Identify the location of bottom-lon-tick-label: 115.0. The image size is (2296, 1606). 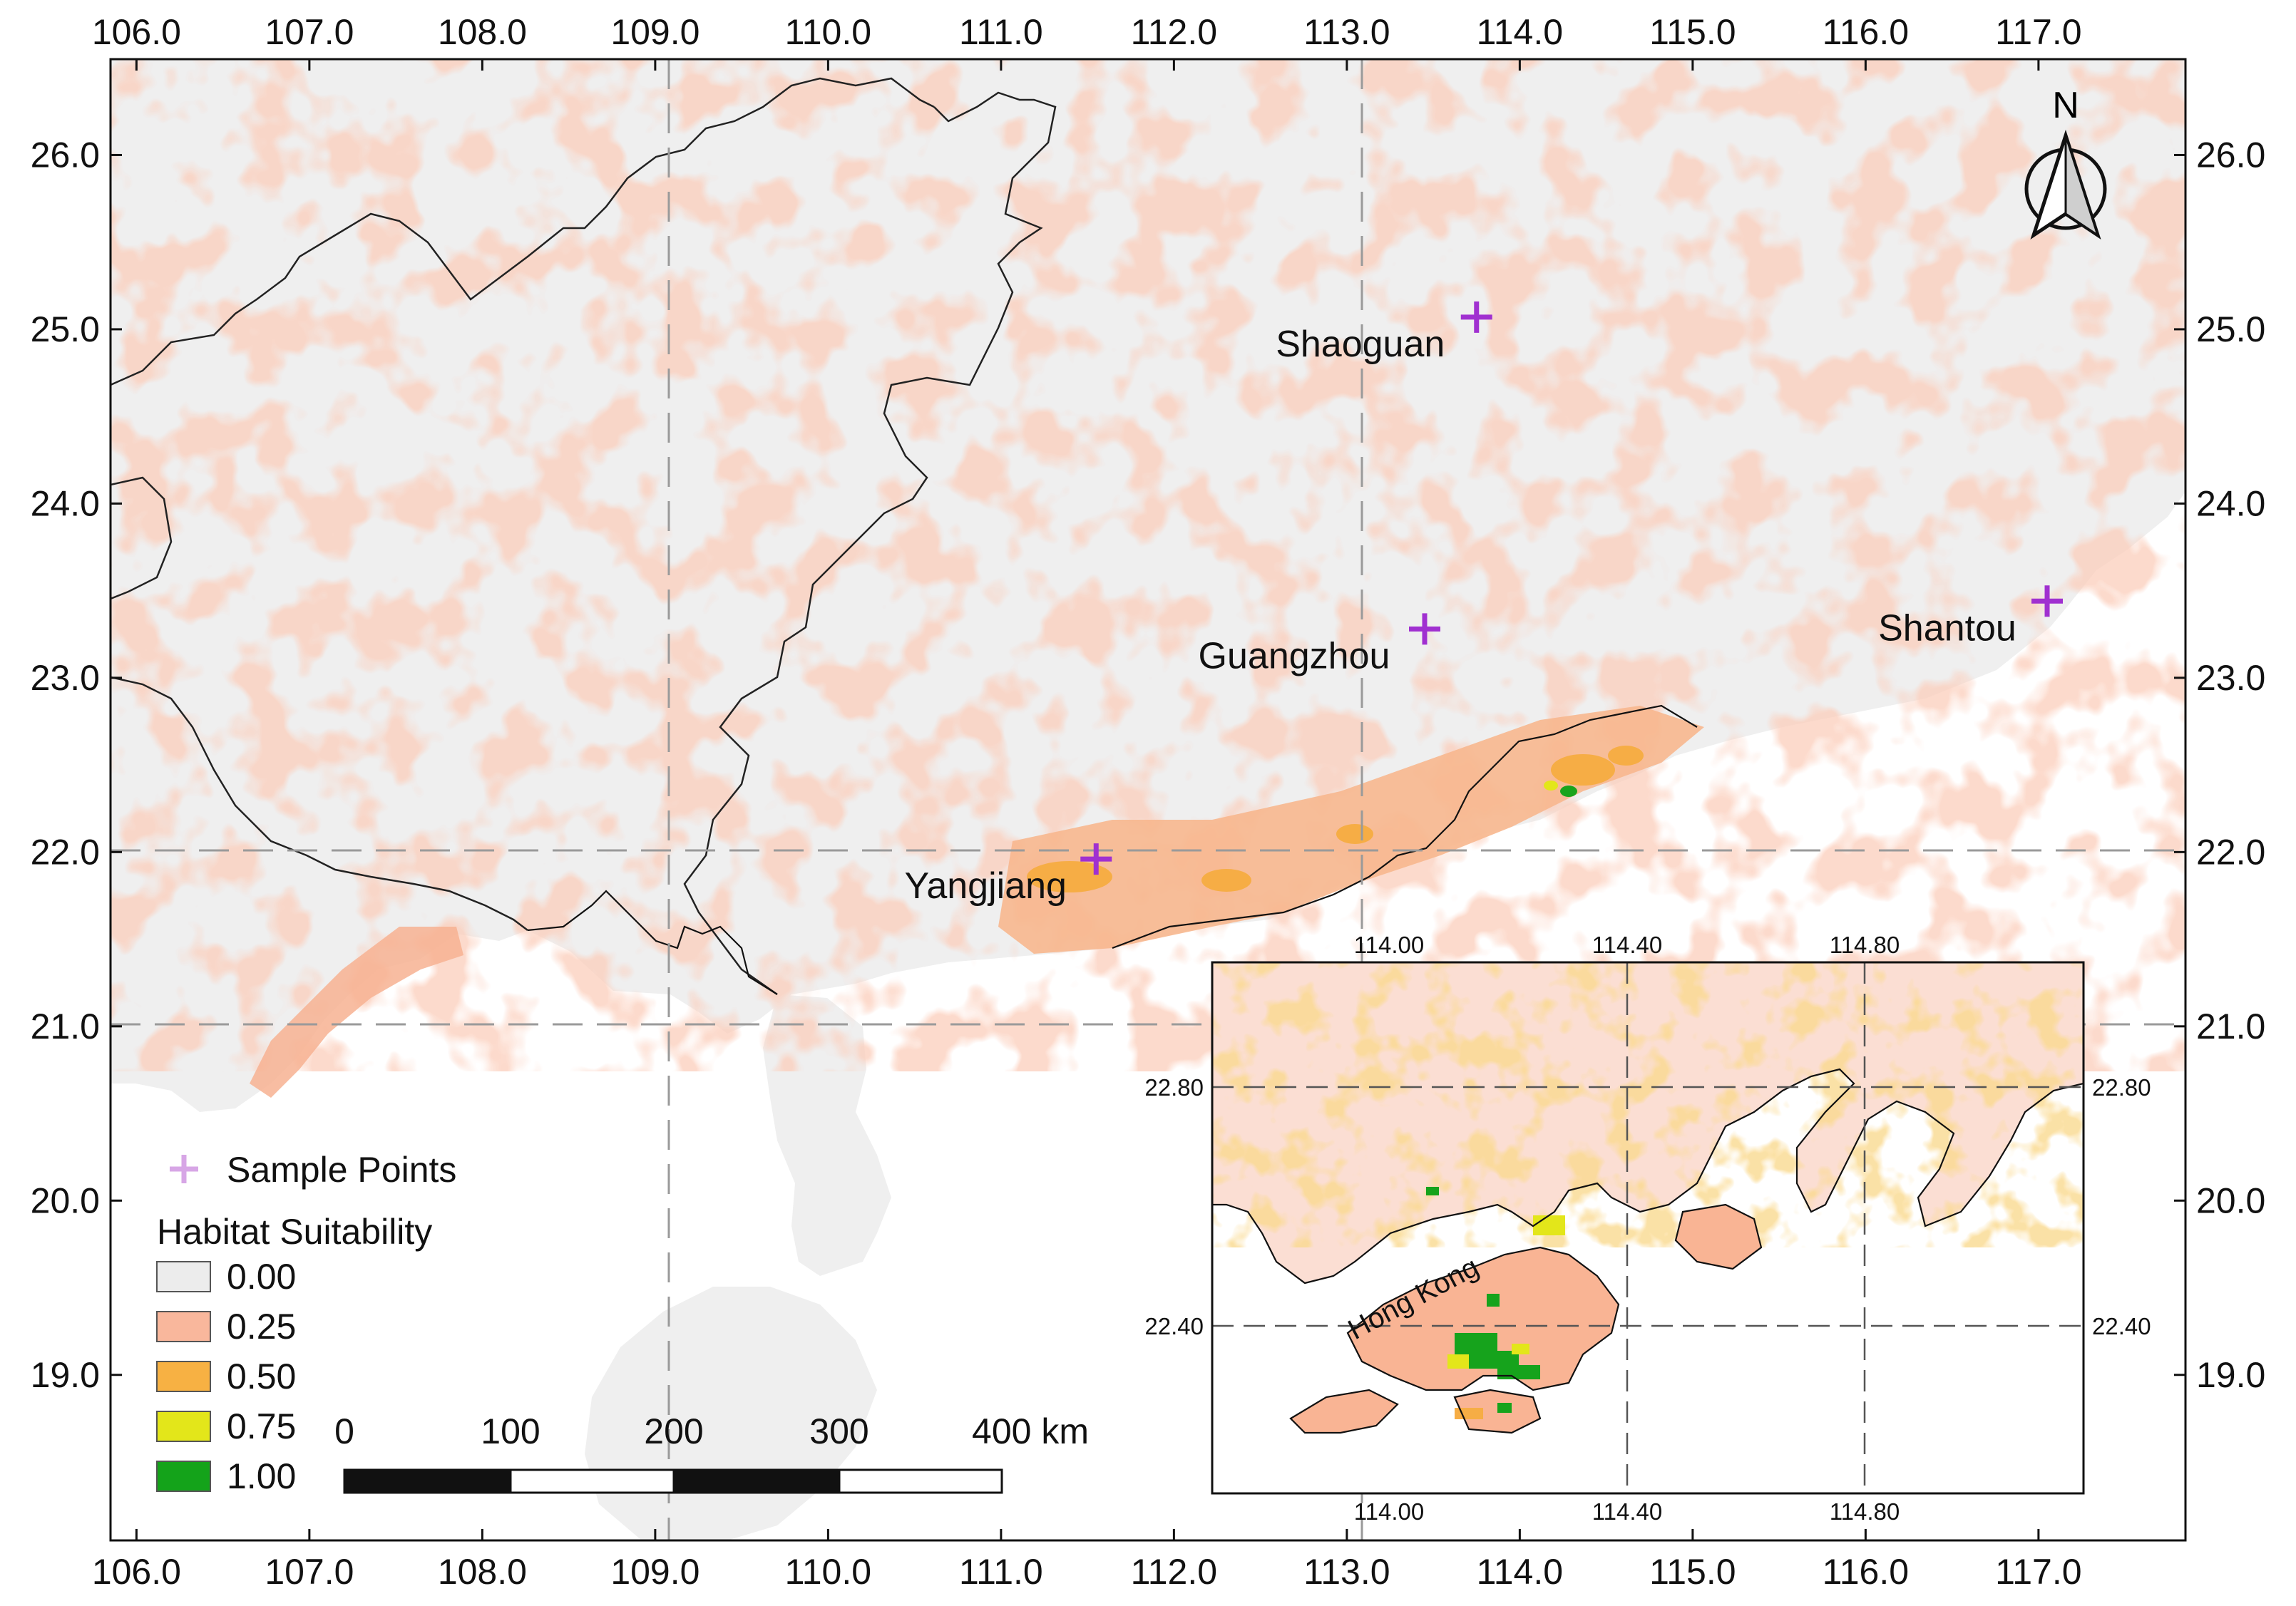
(1692, 1572).